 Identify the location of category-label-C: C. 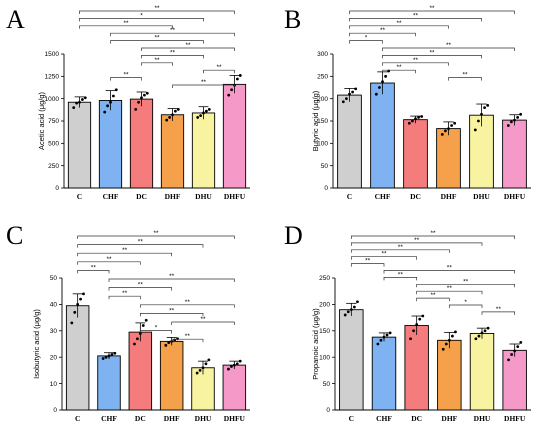
(351, 418).